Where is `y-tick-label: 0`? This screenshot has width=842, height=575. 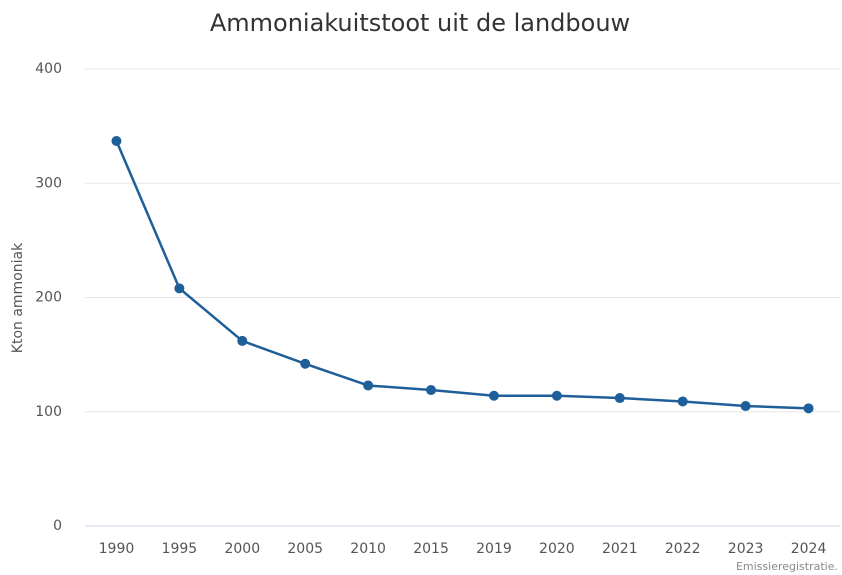 y-tick-label: 0 is located at coordinates (57, 526).